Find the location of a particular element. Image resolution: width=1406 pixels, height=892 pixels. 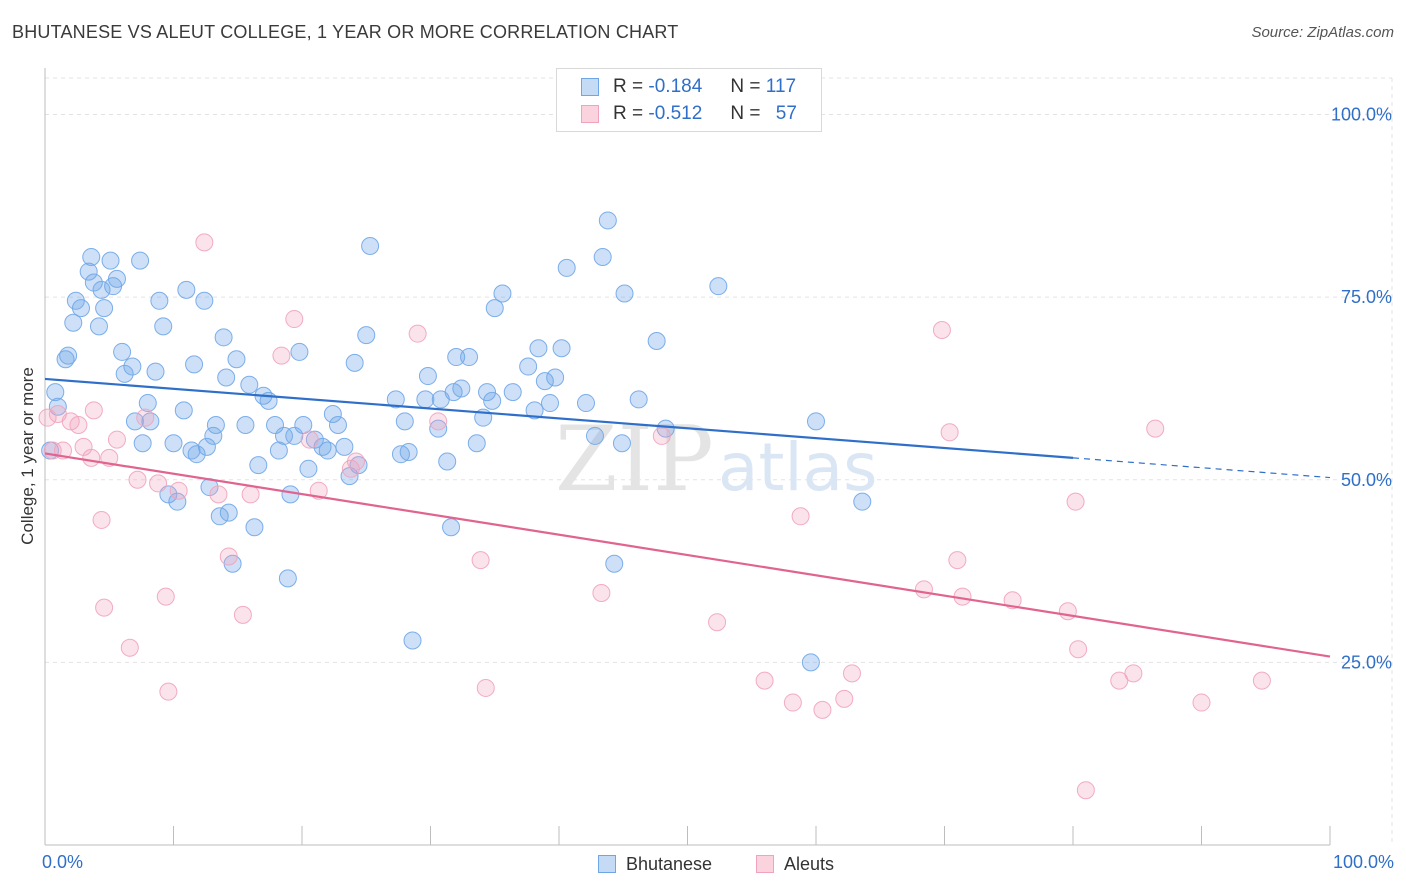

bhutanese-trend-line is located at coordinates (559, 418).